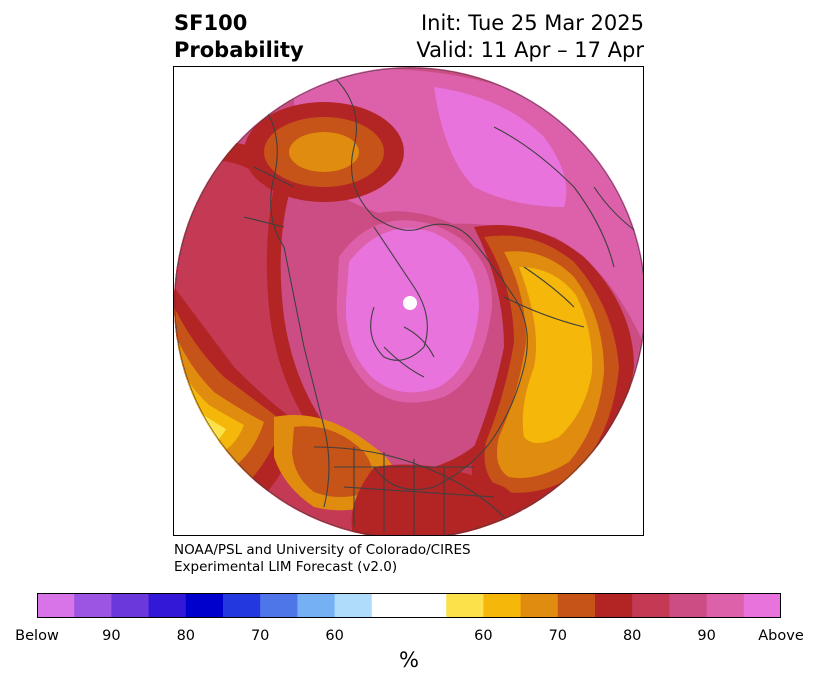  What do you see at coordinates (436, 499) in the screenshot?
I see `above-75-south` at bounding box center [436, 499].